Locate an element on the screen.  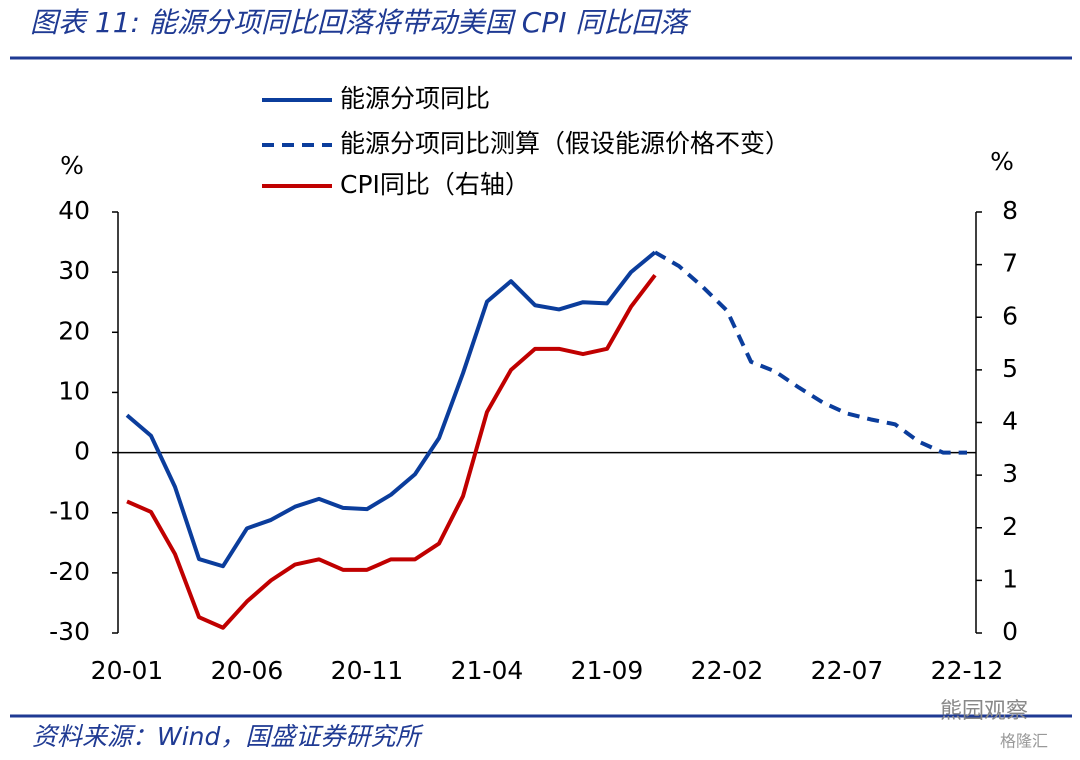
y2-tick-label: 8 is located at coordinates (1010, 210).